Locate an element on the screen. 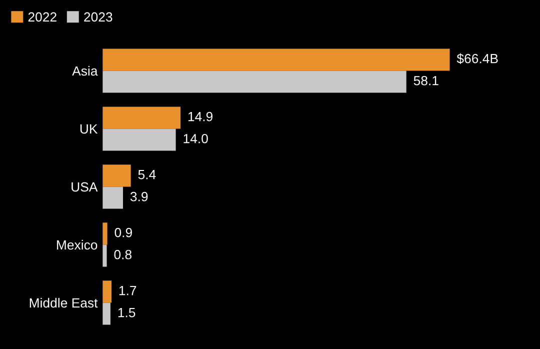 Image resolution: width=540 pixels, height=349 pixels. legend-label: 2022 is located at coordinates (42, 17).